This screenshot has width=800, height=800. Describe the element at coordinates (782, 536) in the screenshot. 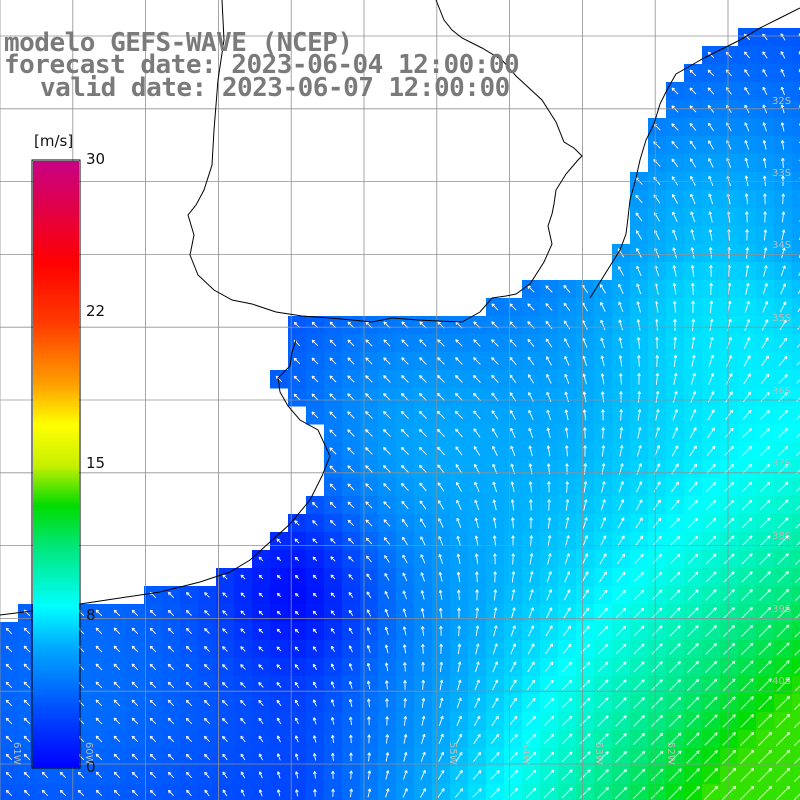

I see `lat-label-38s: 38S` at that location.